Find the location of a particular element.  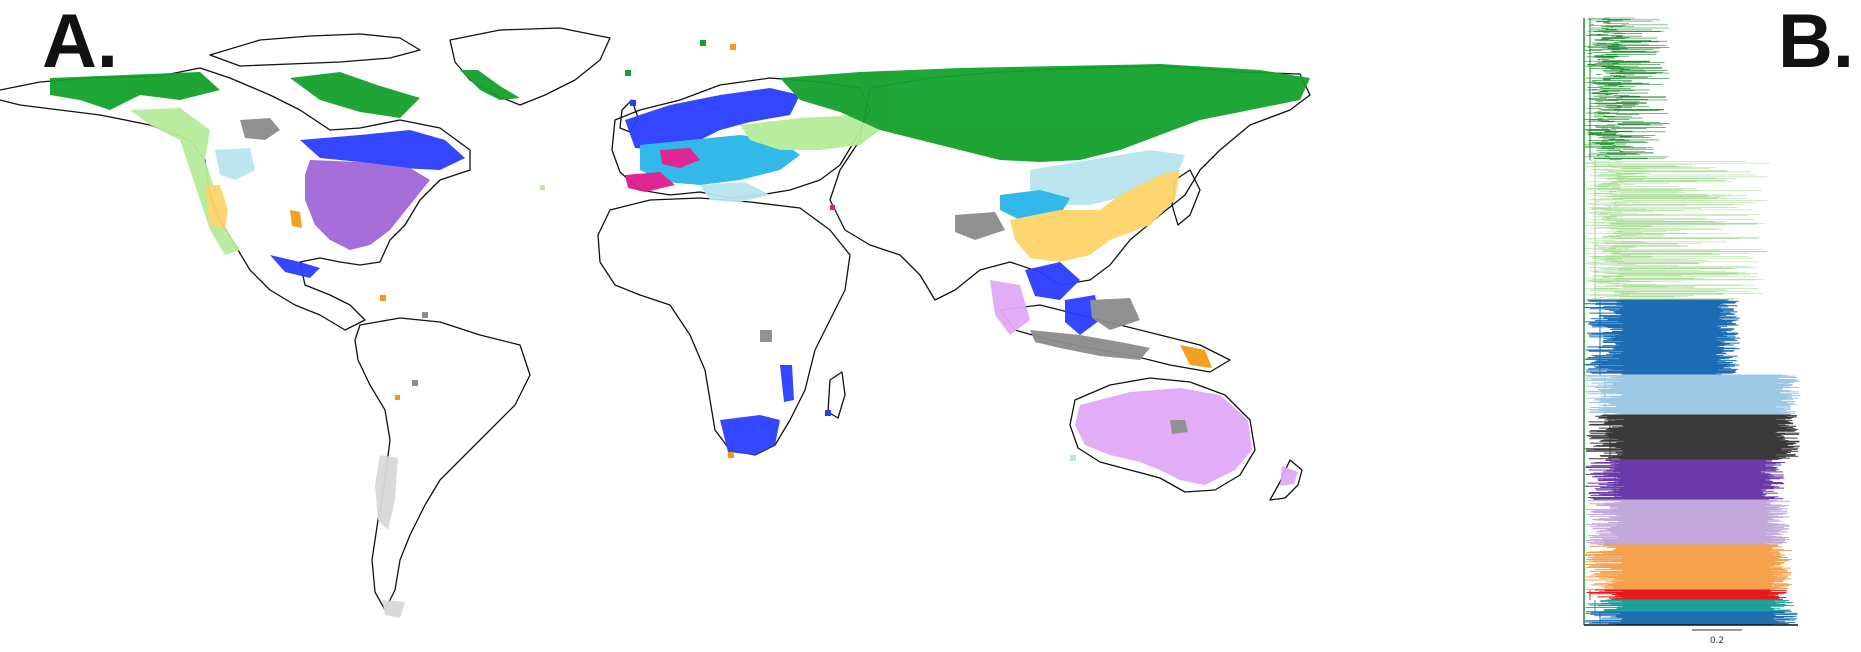

japan-outline is located at coordinates (1186, 197).